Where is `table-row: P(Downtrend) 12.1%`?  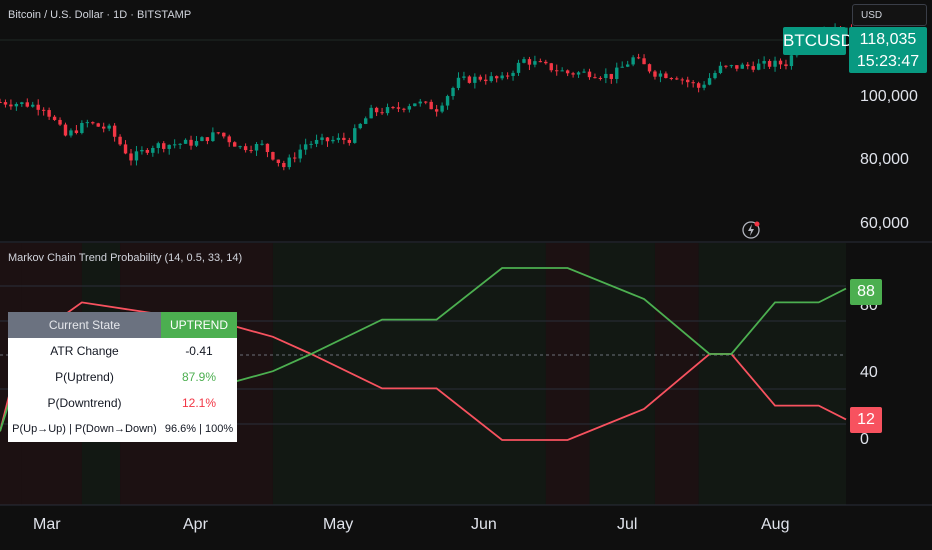
table-row: P(Downtrend) 12.1% is located at coordinates (122, 403).